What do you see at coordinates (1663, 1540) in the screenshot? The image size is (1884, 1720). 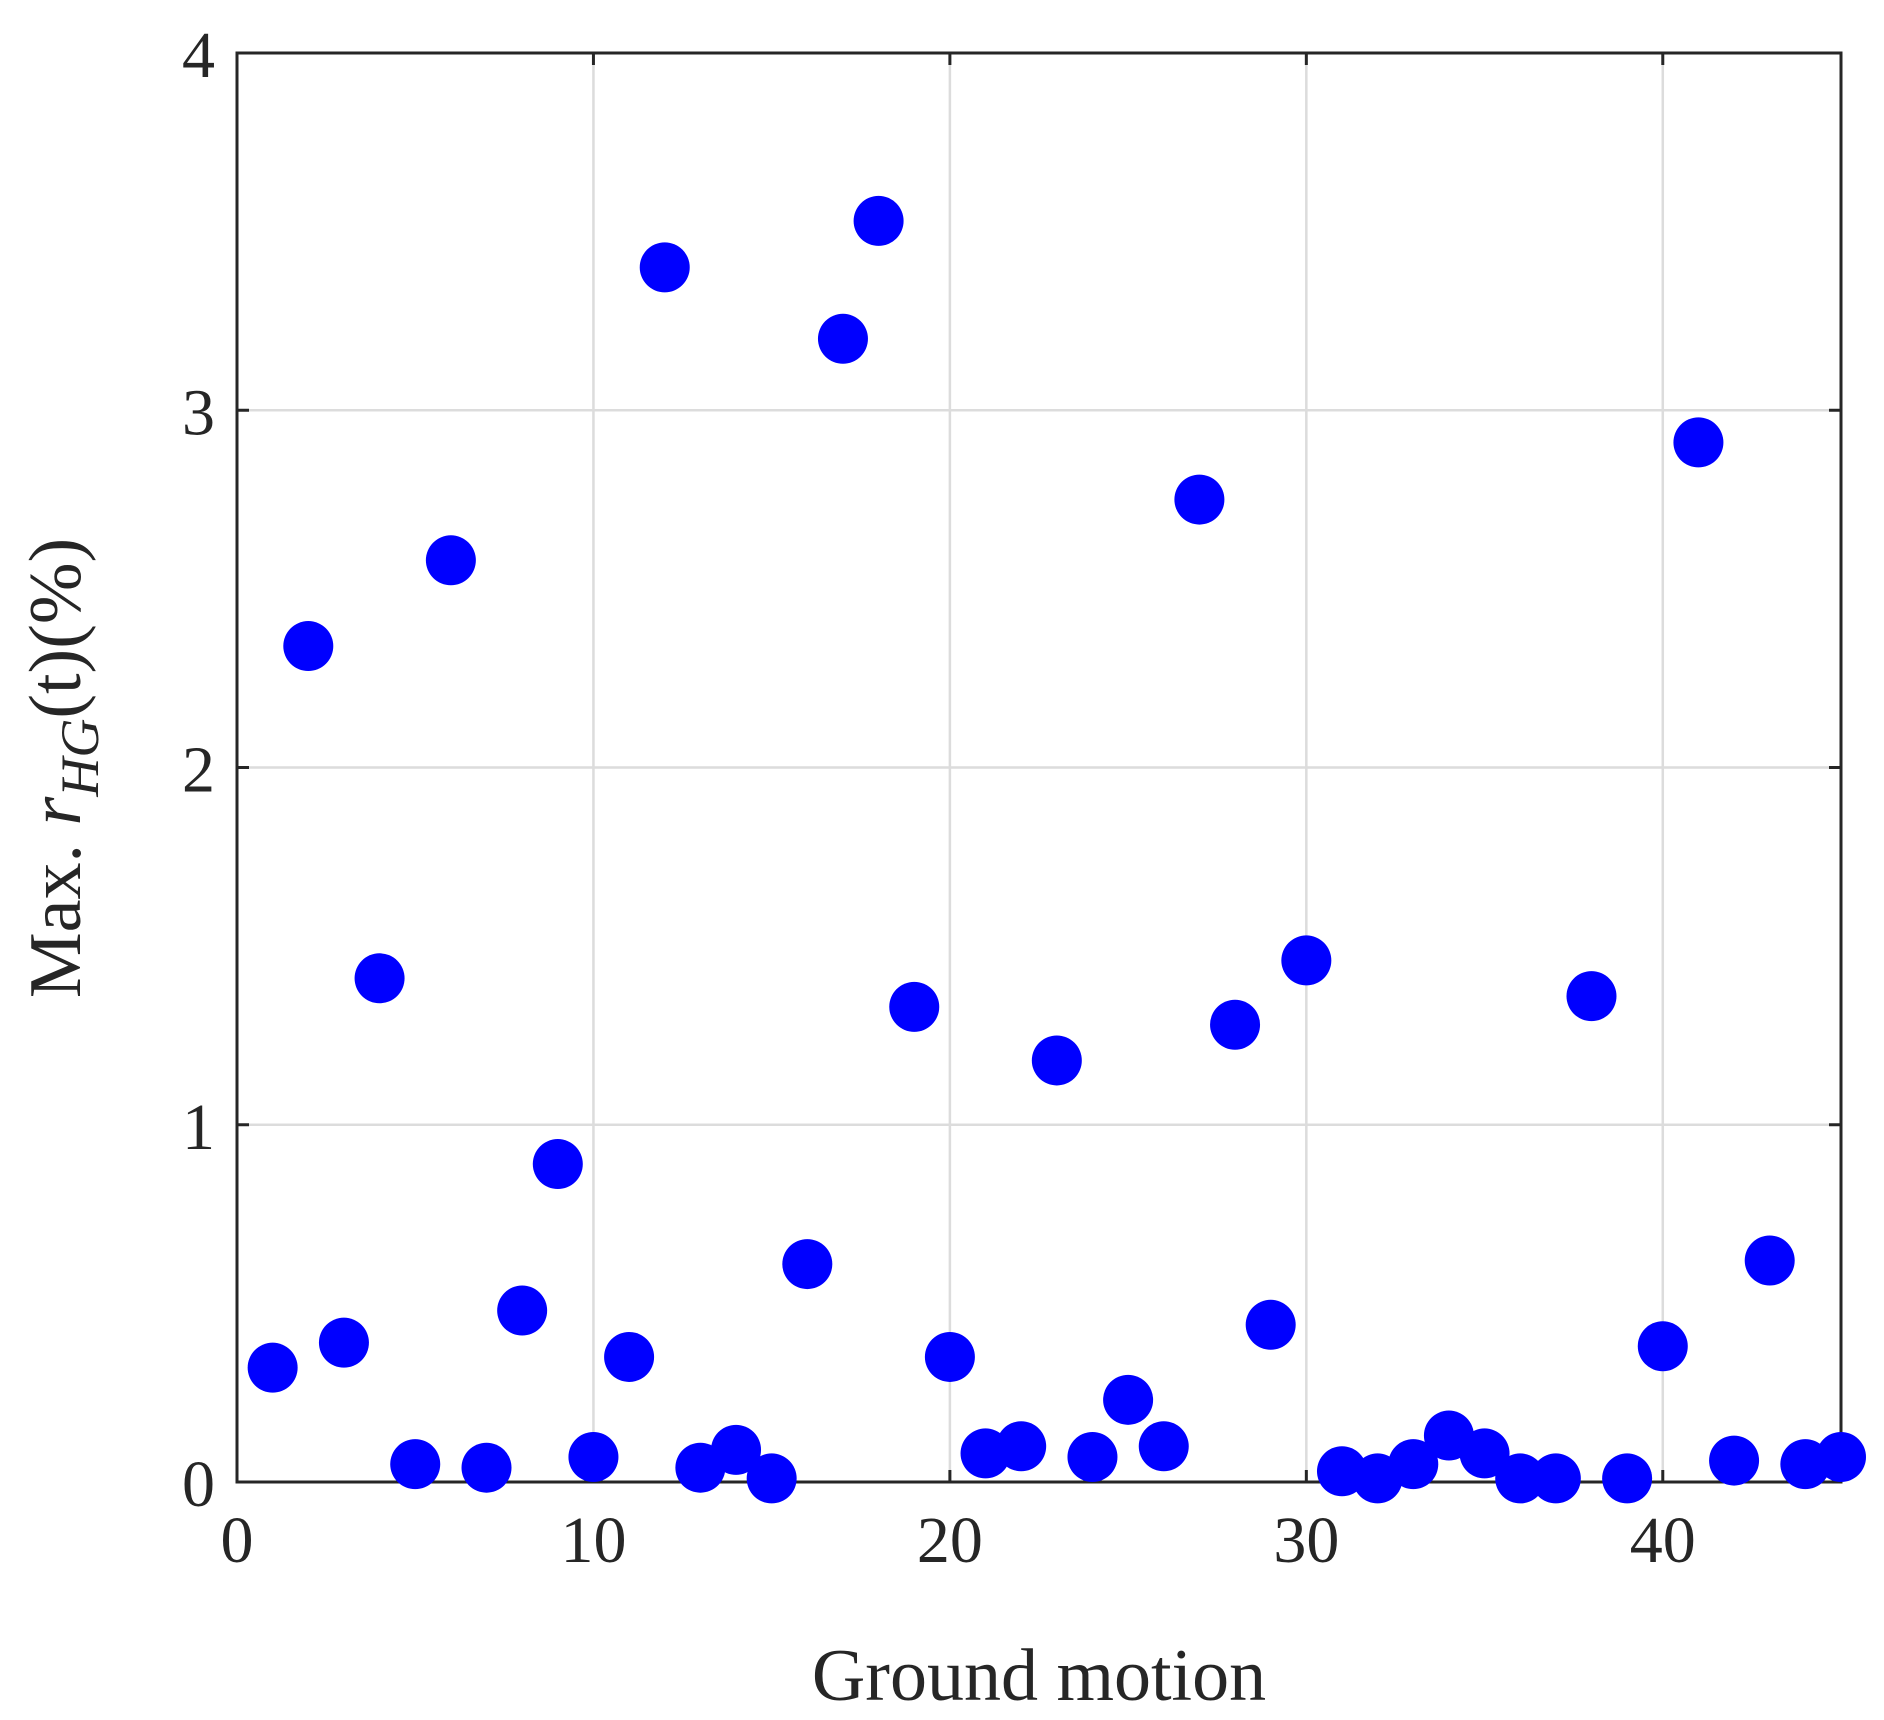 I see `x-tick-label: 40` at bounding box center [1663, 1540].